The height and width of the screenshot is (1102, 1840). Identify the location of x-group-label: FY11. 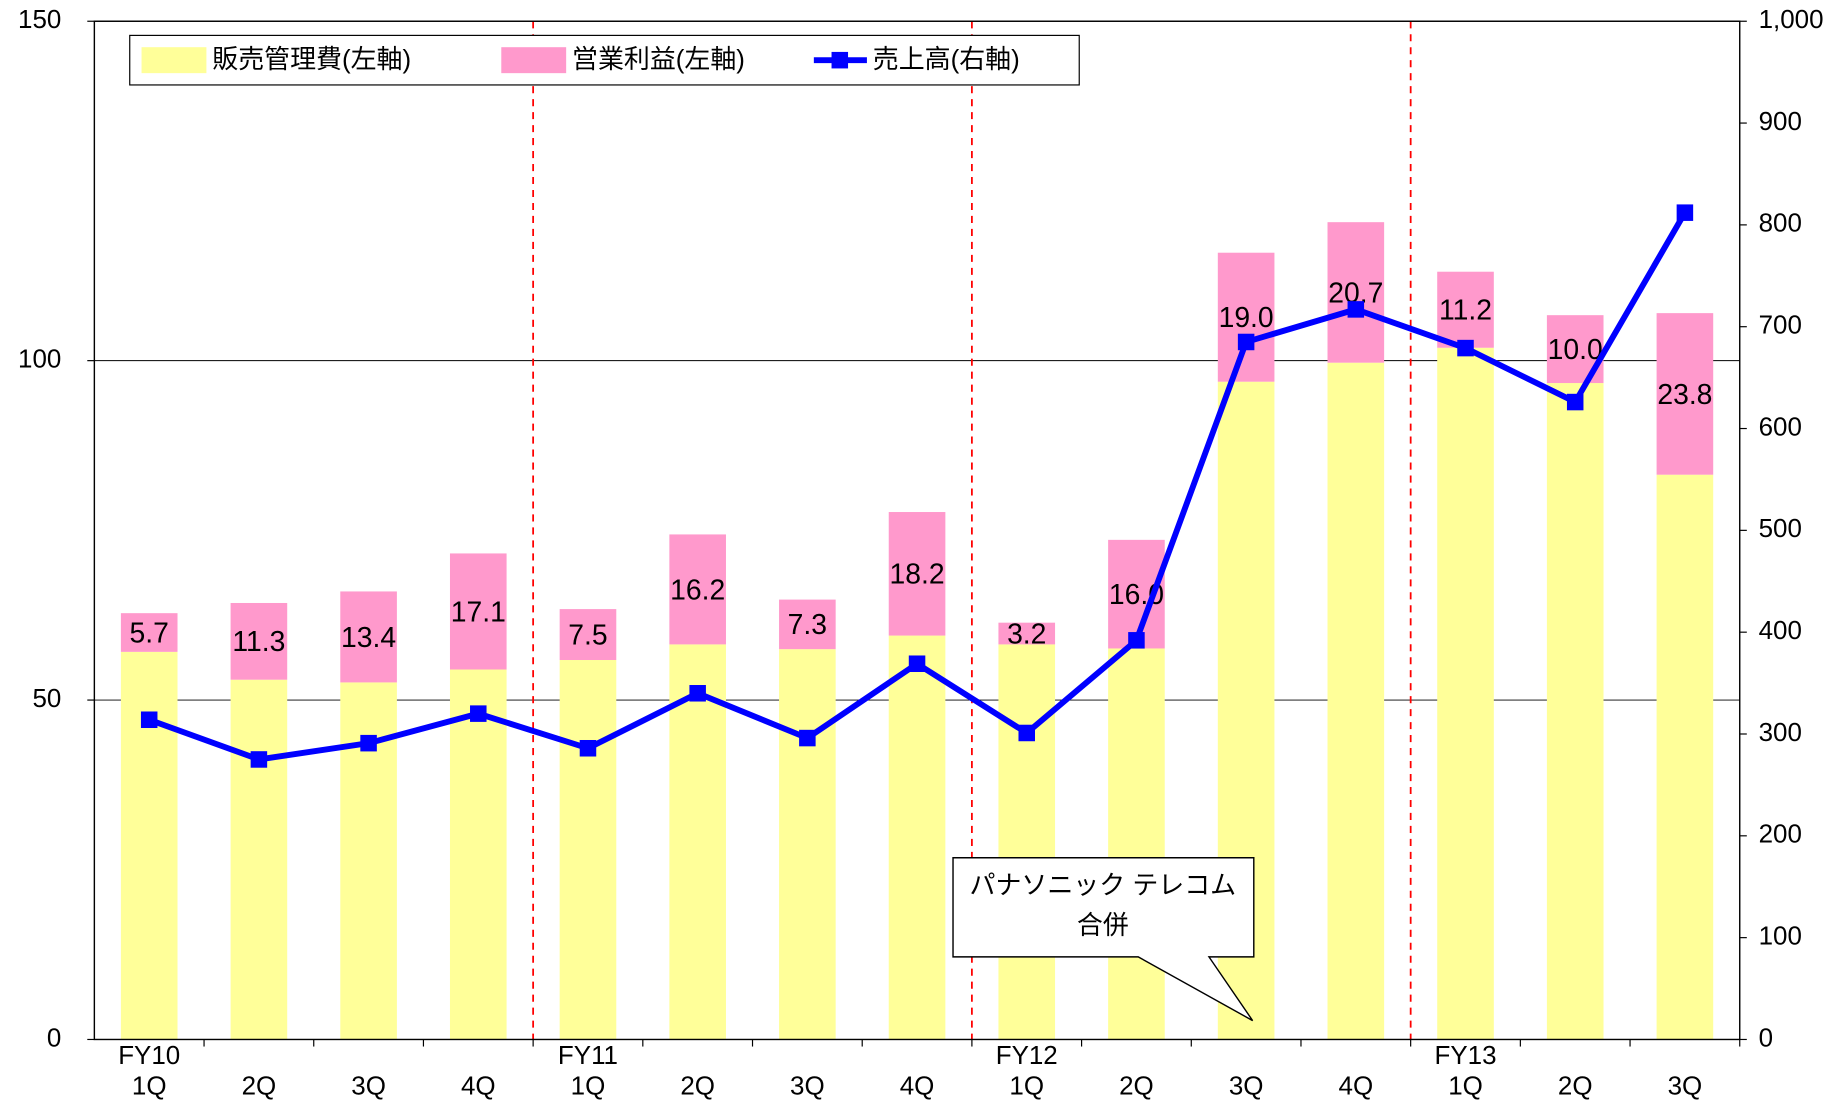
(588, 1056).